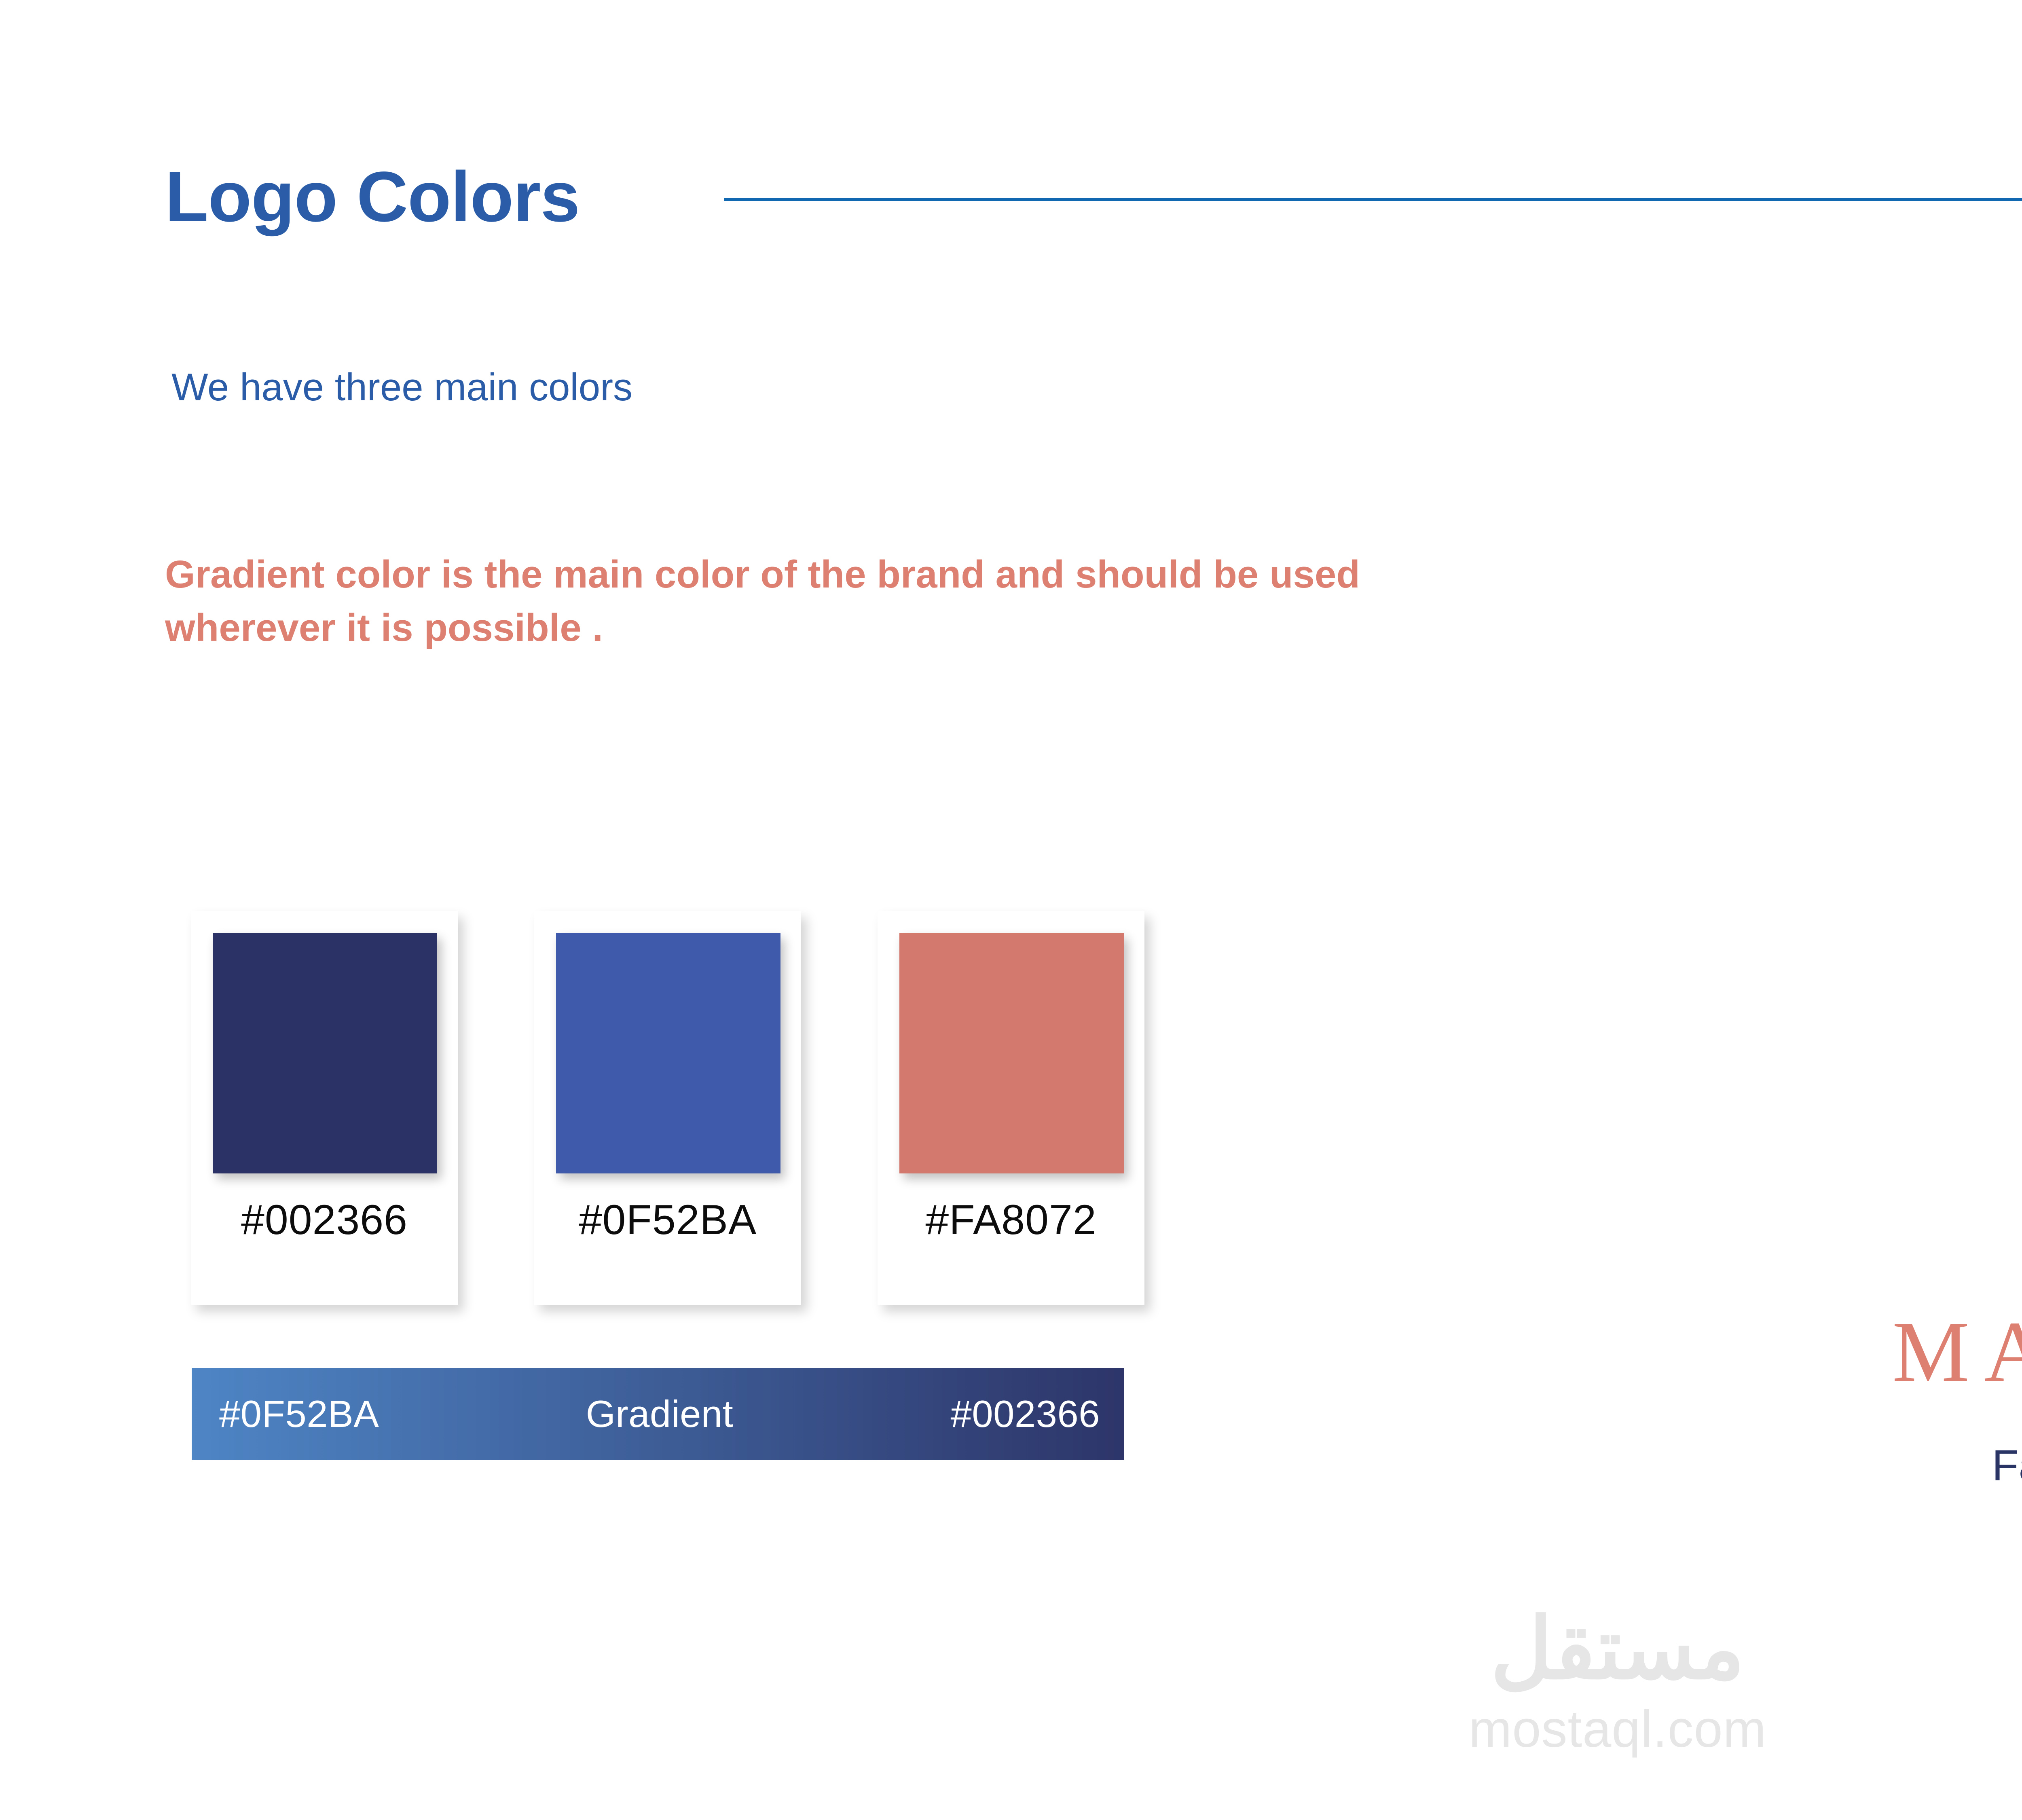 This screenshot has height=1820, width=2022. Describe the element at coordinates (1957, 1351) in the screenshot. I see `brand-name: MAY'S FASHION` at that location.